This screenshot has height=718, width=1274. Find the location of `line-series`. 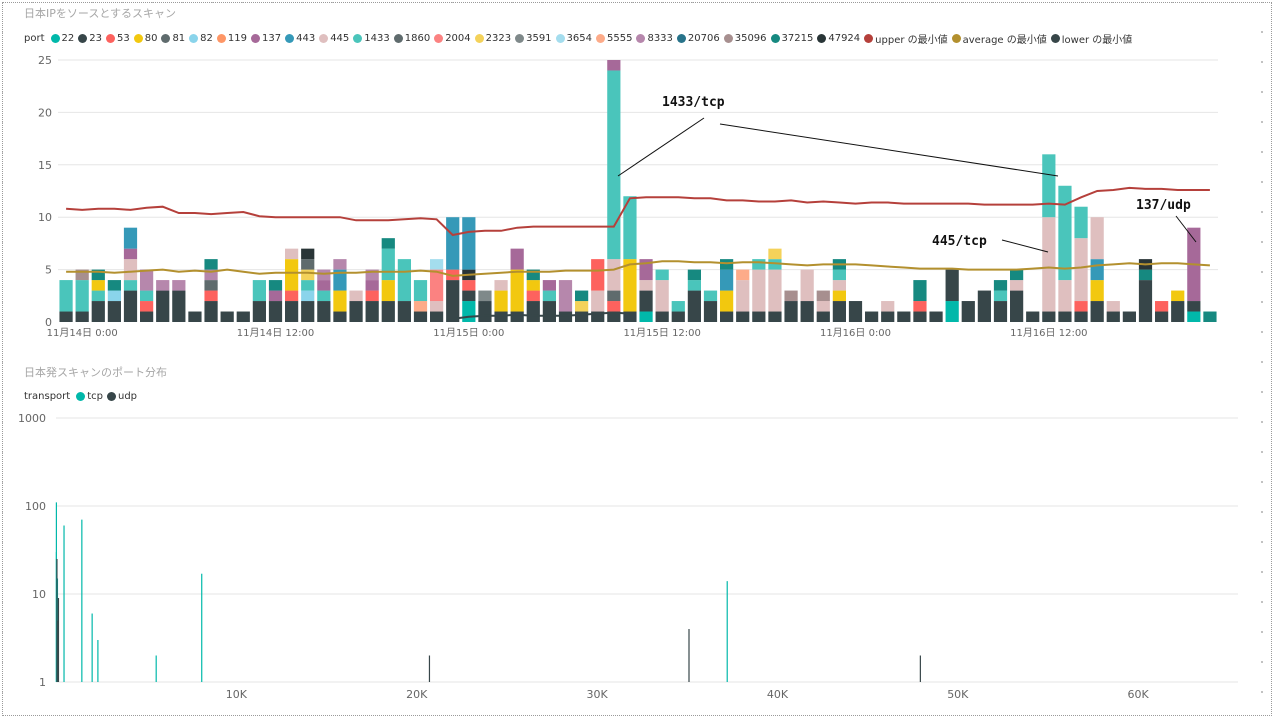

line-series is located at coordinates (541, 315).